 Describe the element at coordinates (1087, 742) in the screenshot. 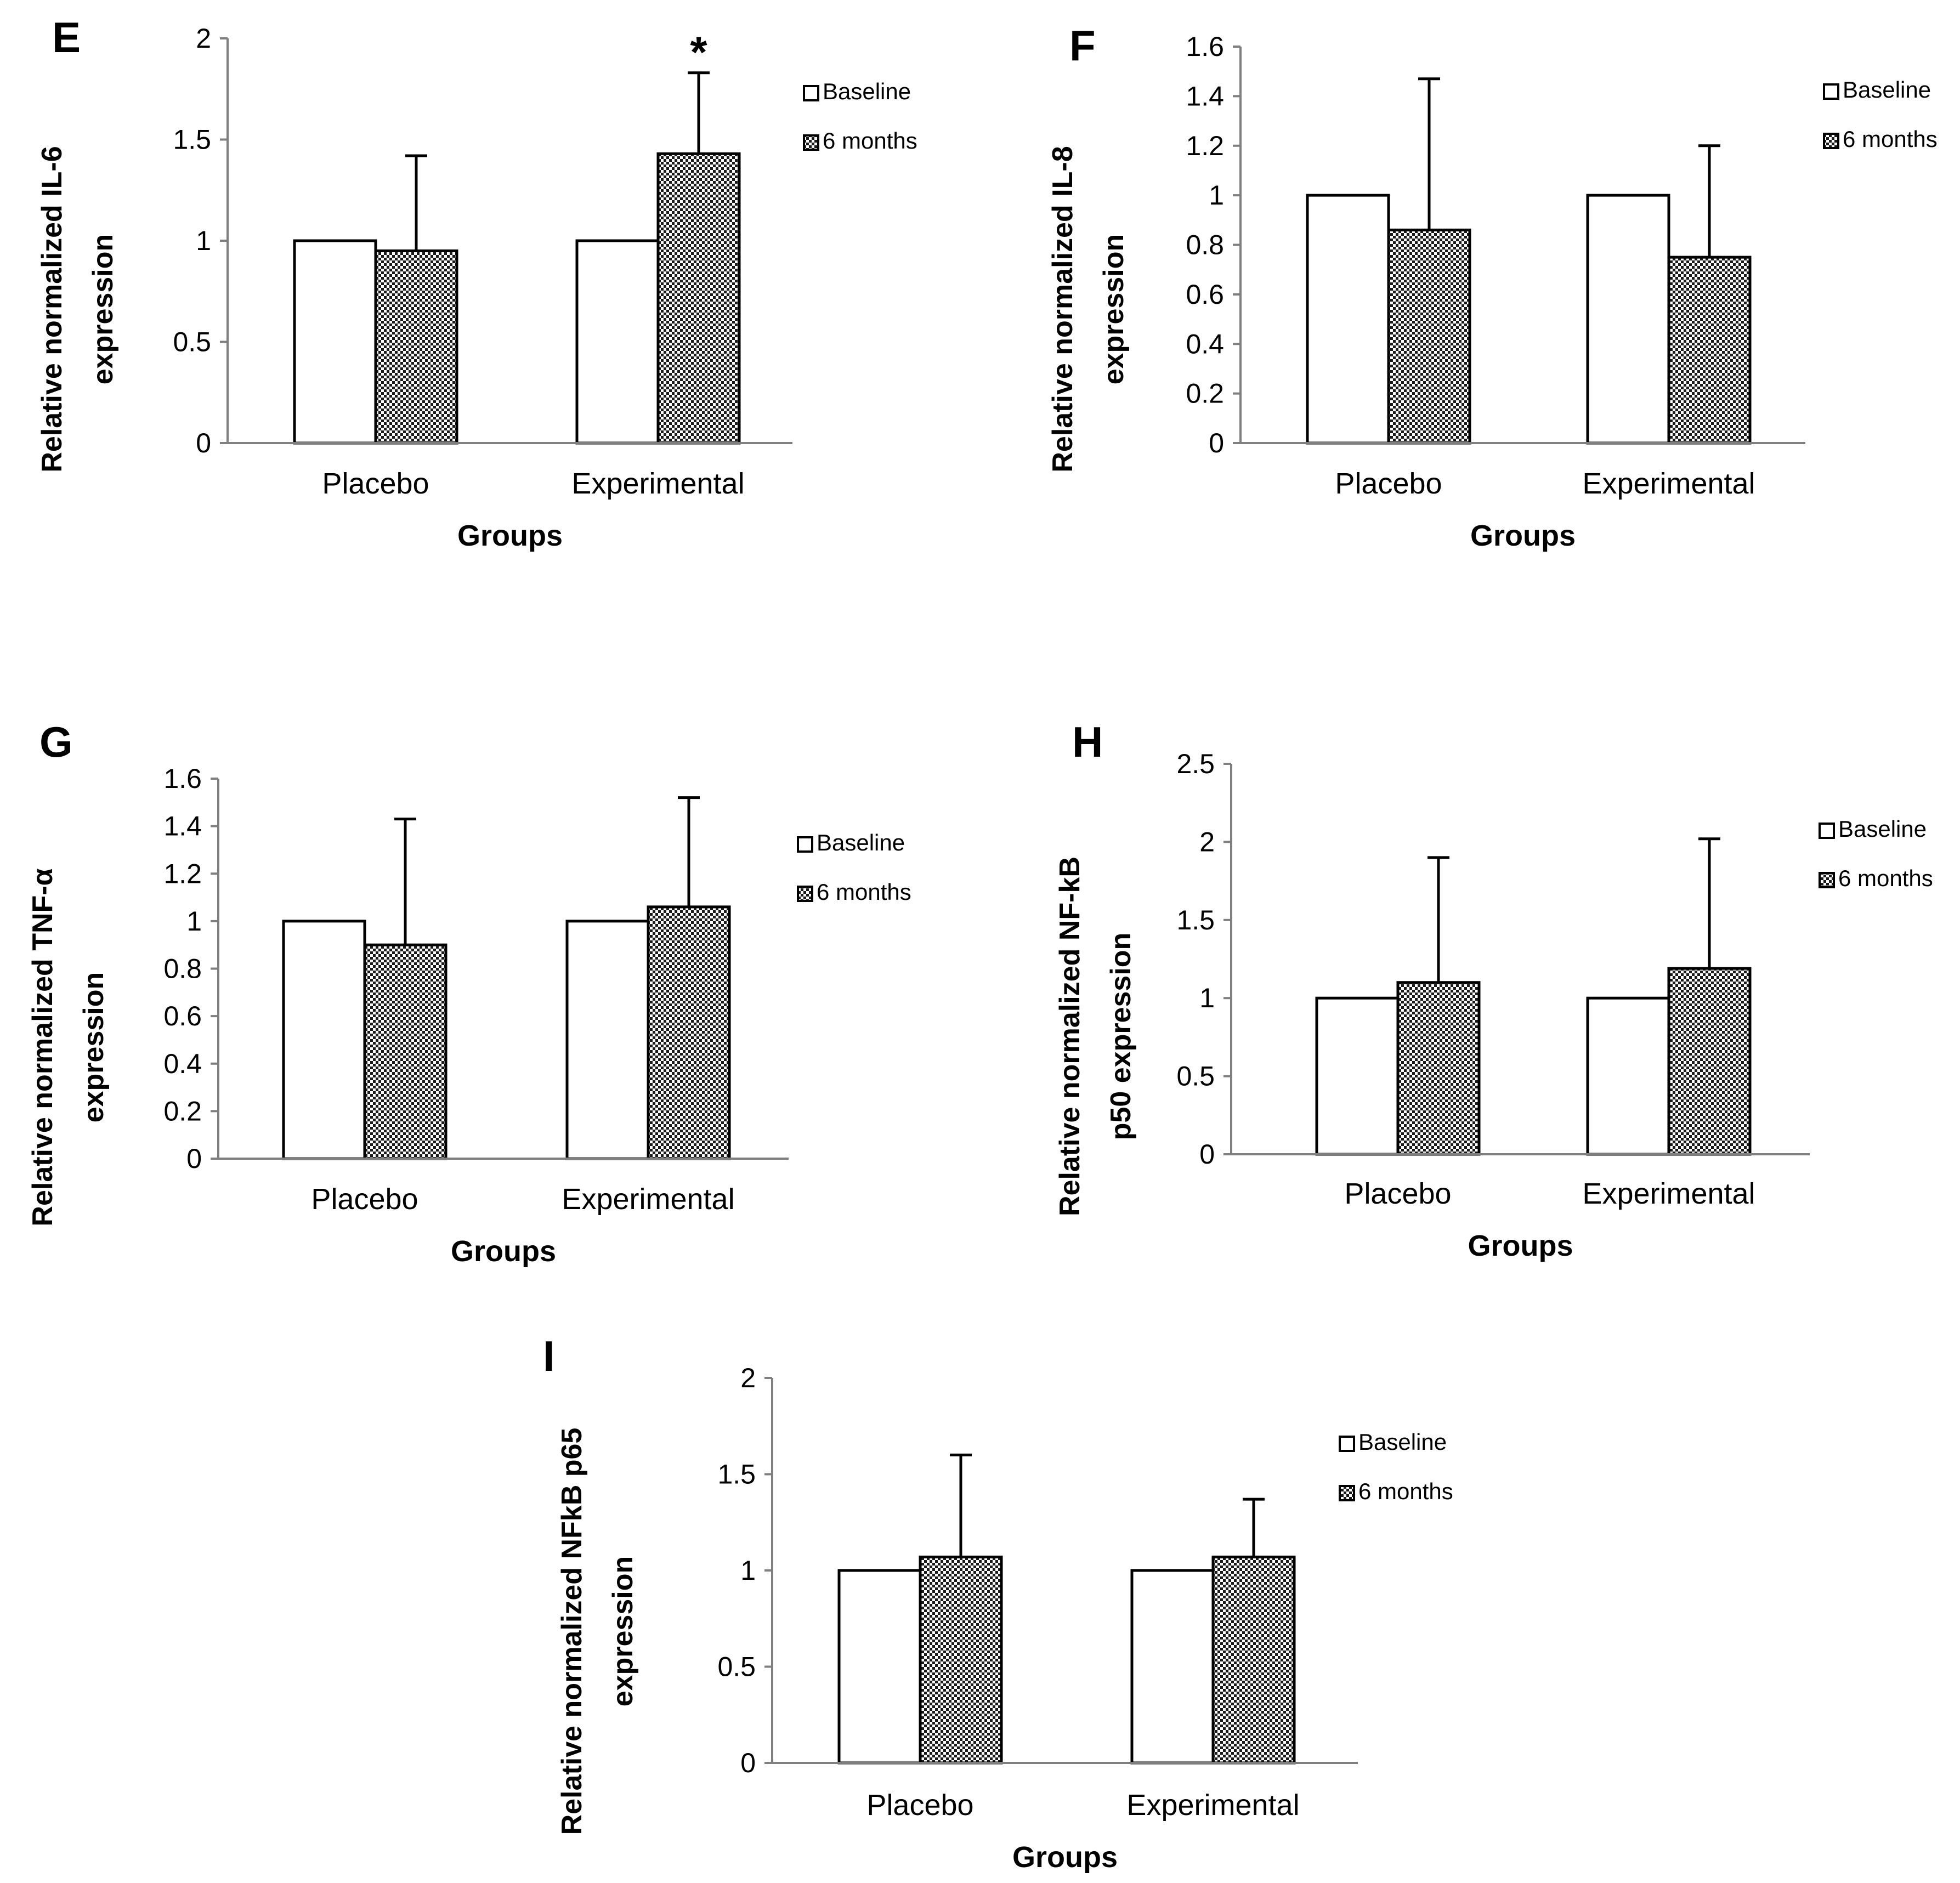

I see `panel-label: H` at that location.